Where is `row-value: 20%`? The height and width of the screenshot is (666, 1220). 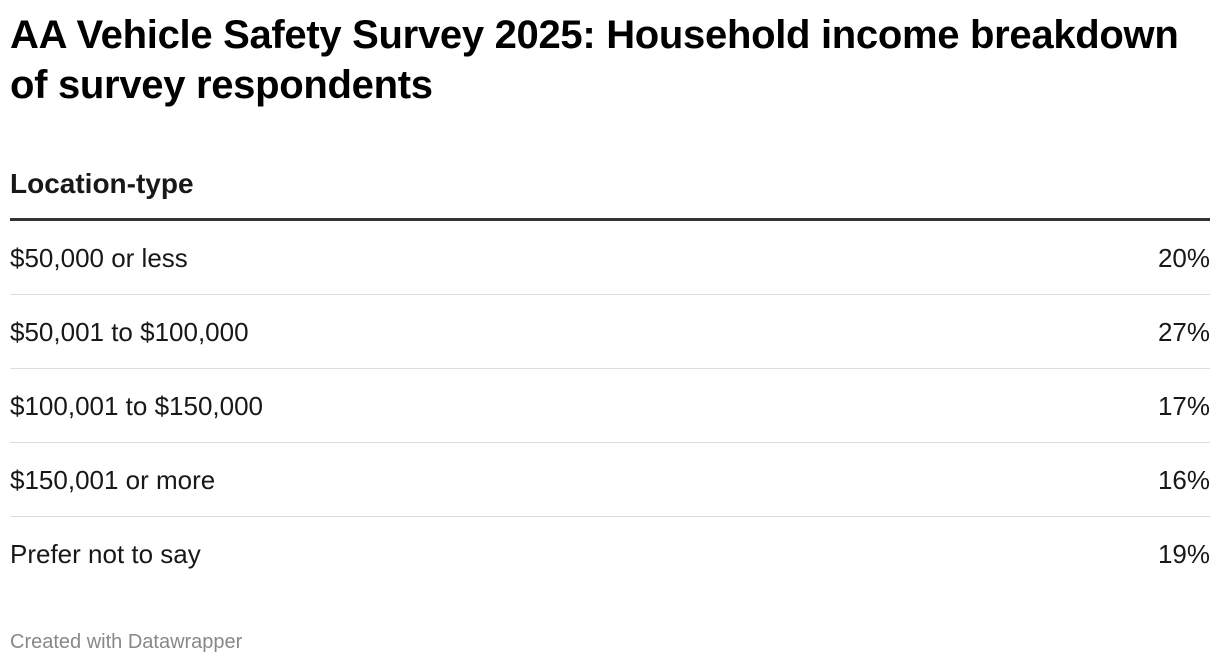 row-value: 20% is located at coordinates (1183, 258).